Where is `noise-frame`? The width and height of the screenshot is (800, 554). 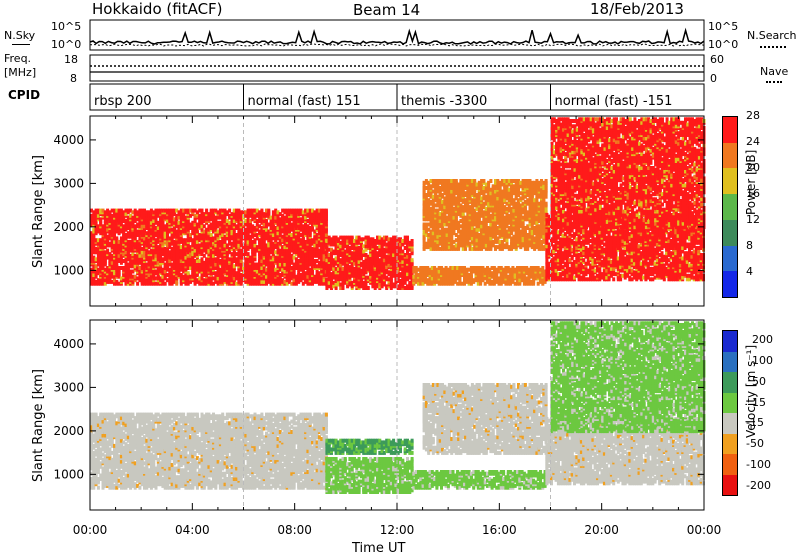 noise-frame is located at coordinates (397, 35).